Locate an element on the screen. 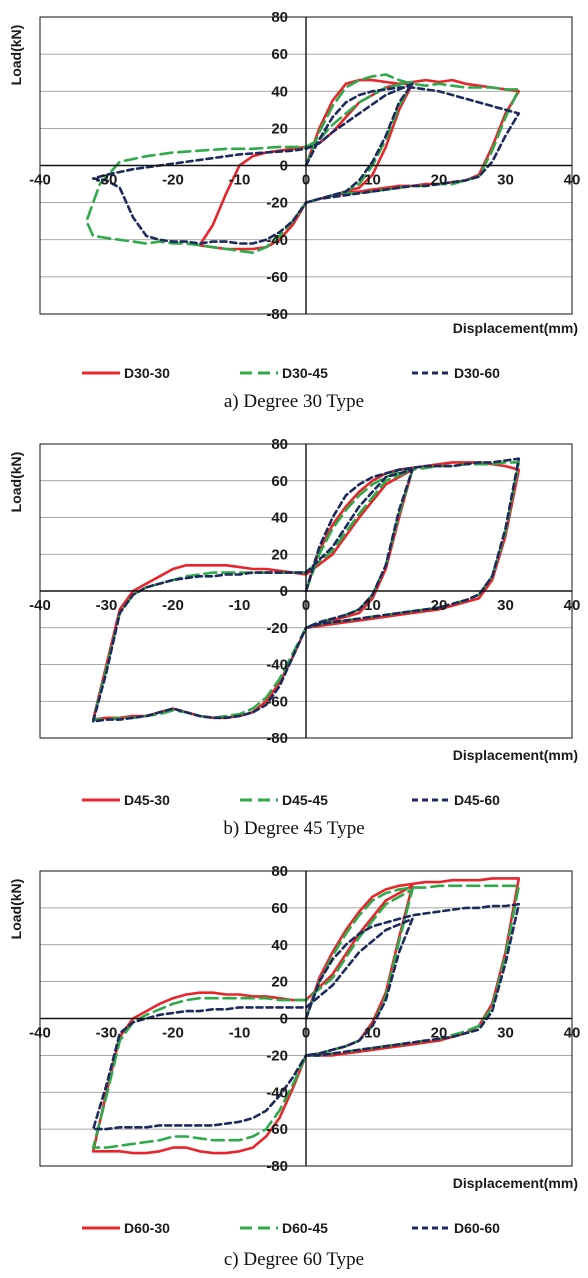 The width and height of the screenshot is (588, 1278). legend-label: D30-30 is located at coordinates (147, 373).